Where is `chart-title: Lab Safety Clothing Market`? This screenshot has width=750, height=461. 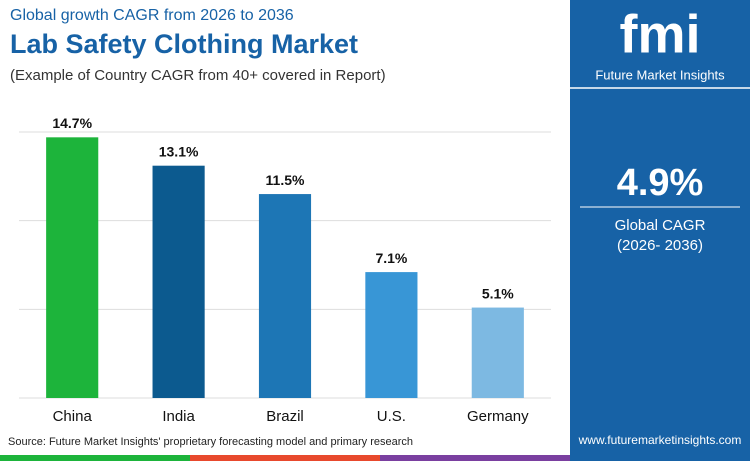 chart-title: Lab Safety Clothing Market is located at coordinates (184, 44).